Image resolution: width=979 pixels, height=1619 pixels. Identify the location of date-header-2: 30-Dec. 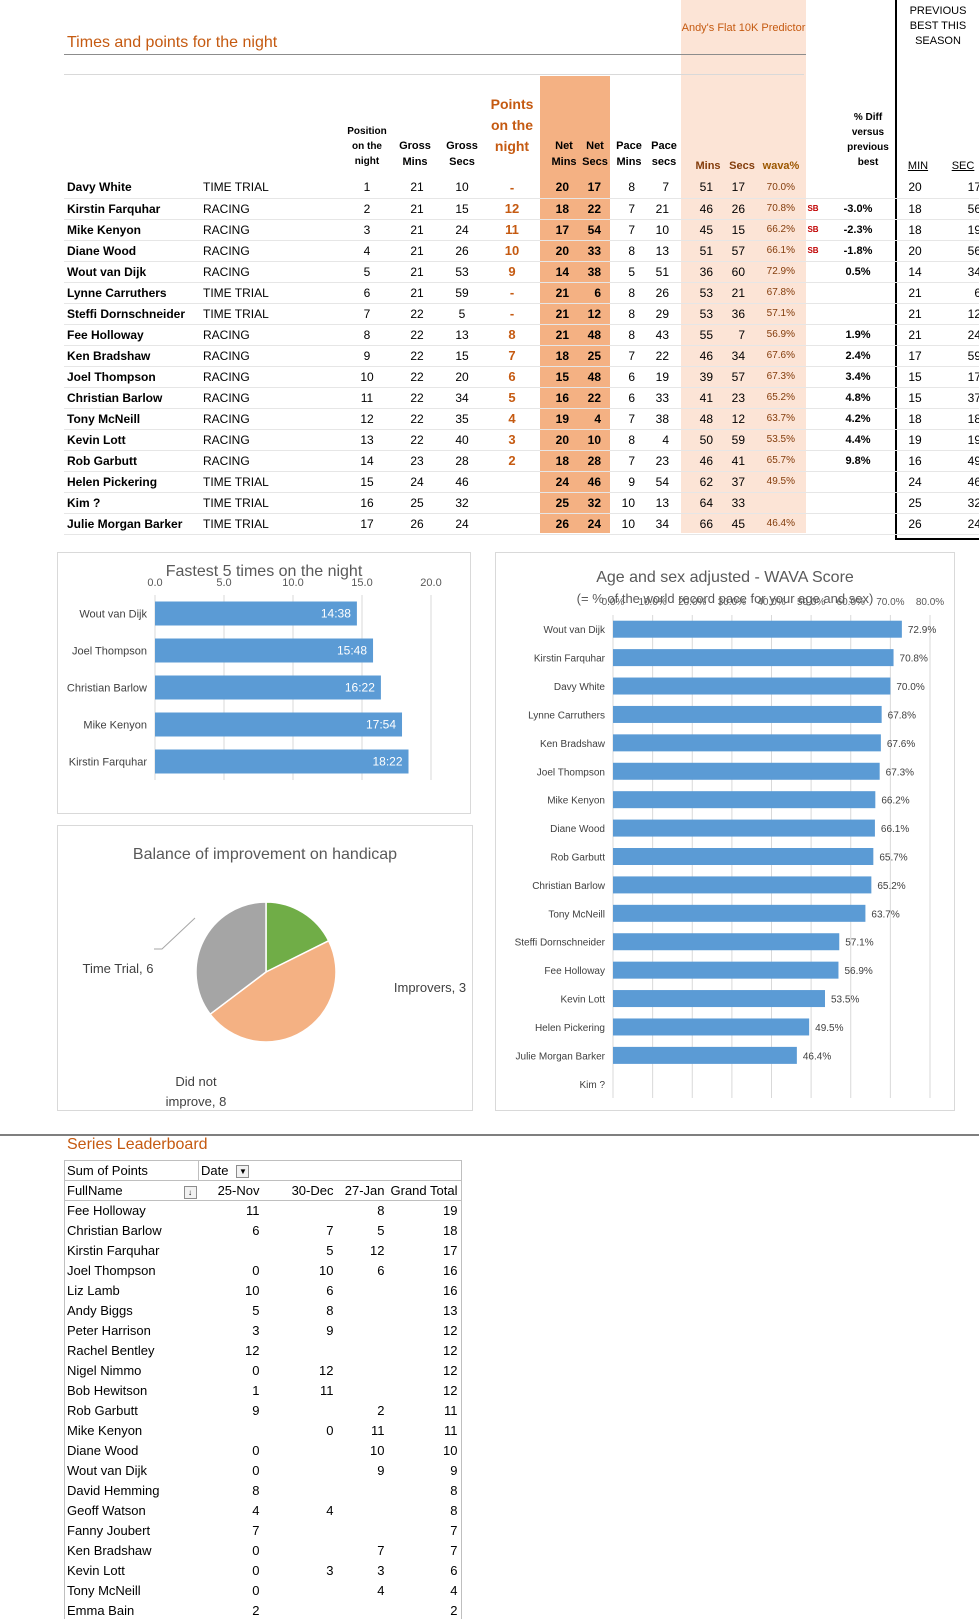
(302, 1190).